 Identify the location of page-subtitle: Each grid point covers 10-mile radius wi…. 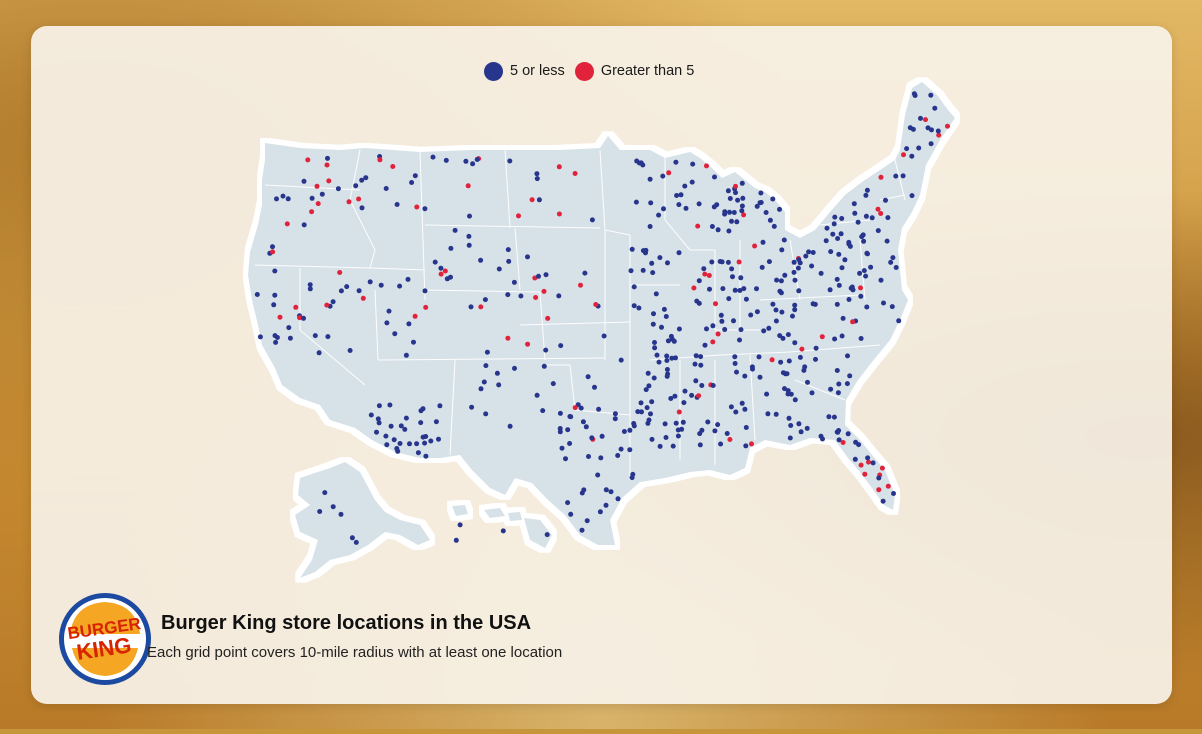
(355, 652).